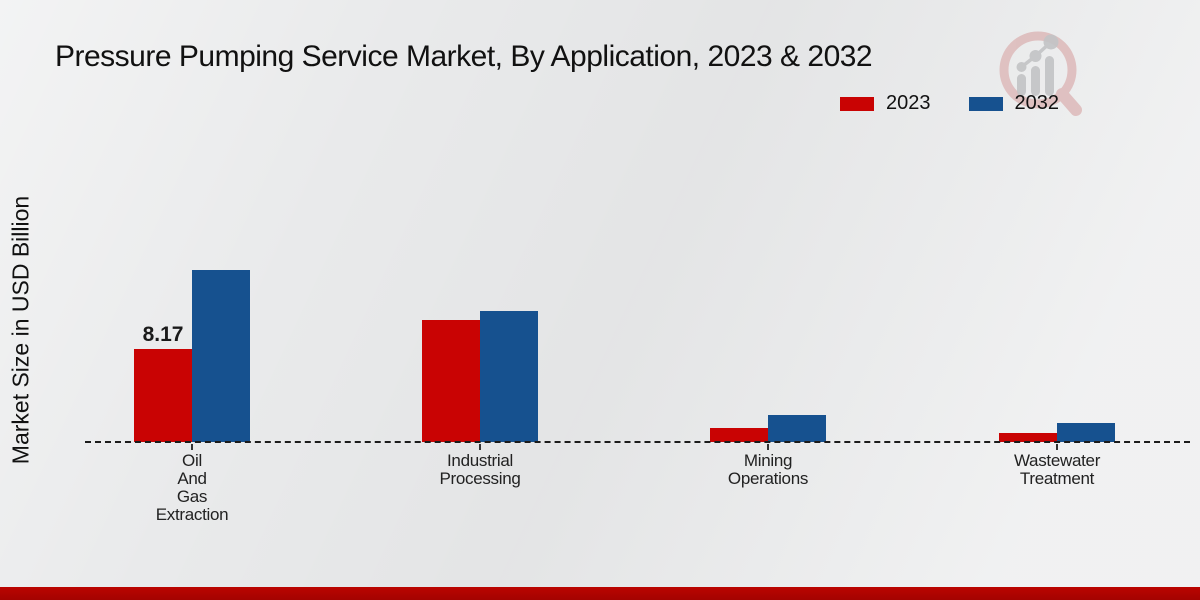 This screenshot has height=600, width=1200. Describe the element at coordinates (480, 460) in the screenshot. I see `category-label-line: Industrial` at that location.